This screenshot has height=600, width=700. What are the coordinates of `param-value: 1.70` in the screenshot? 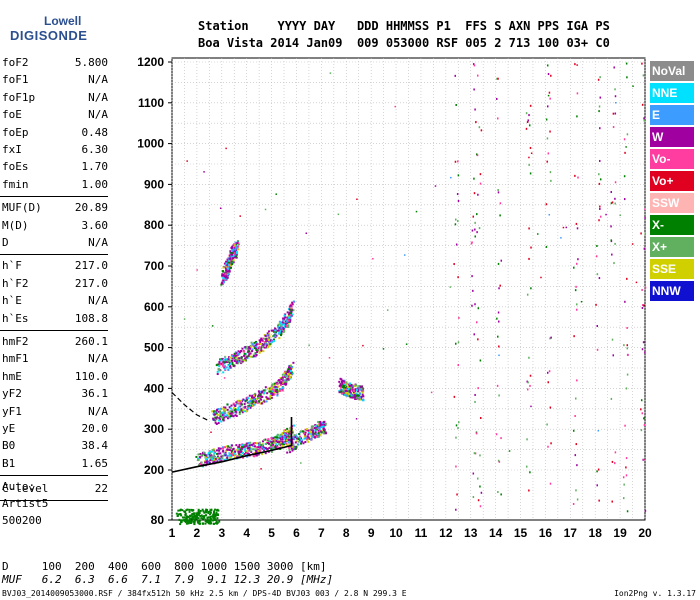 It's located at (95, 167).